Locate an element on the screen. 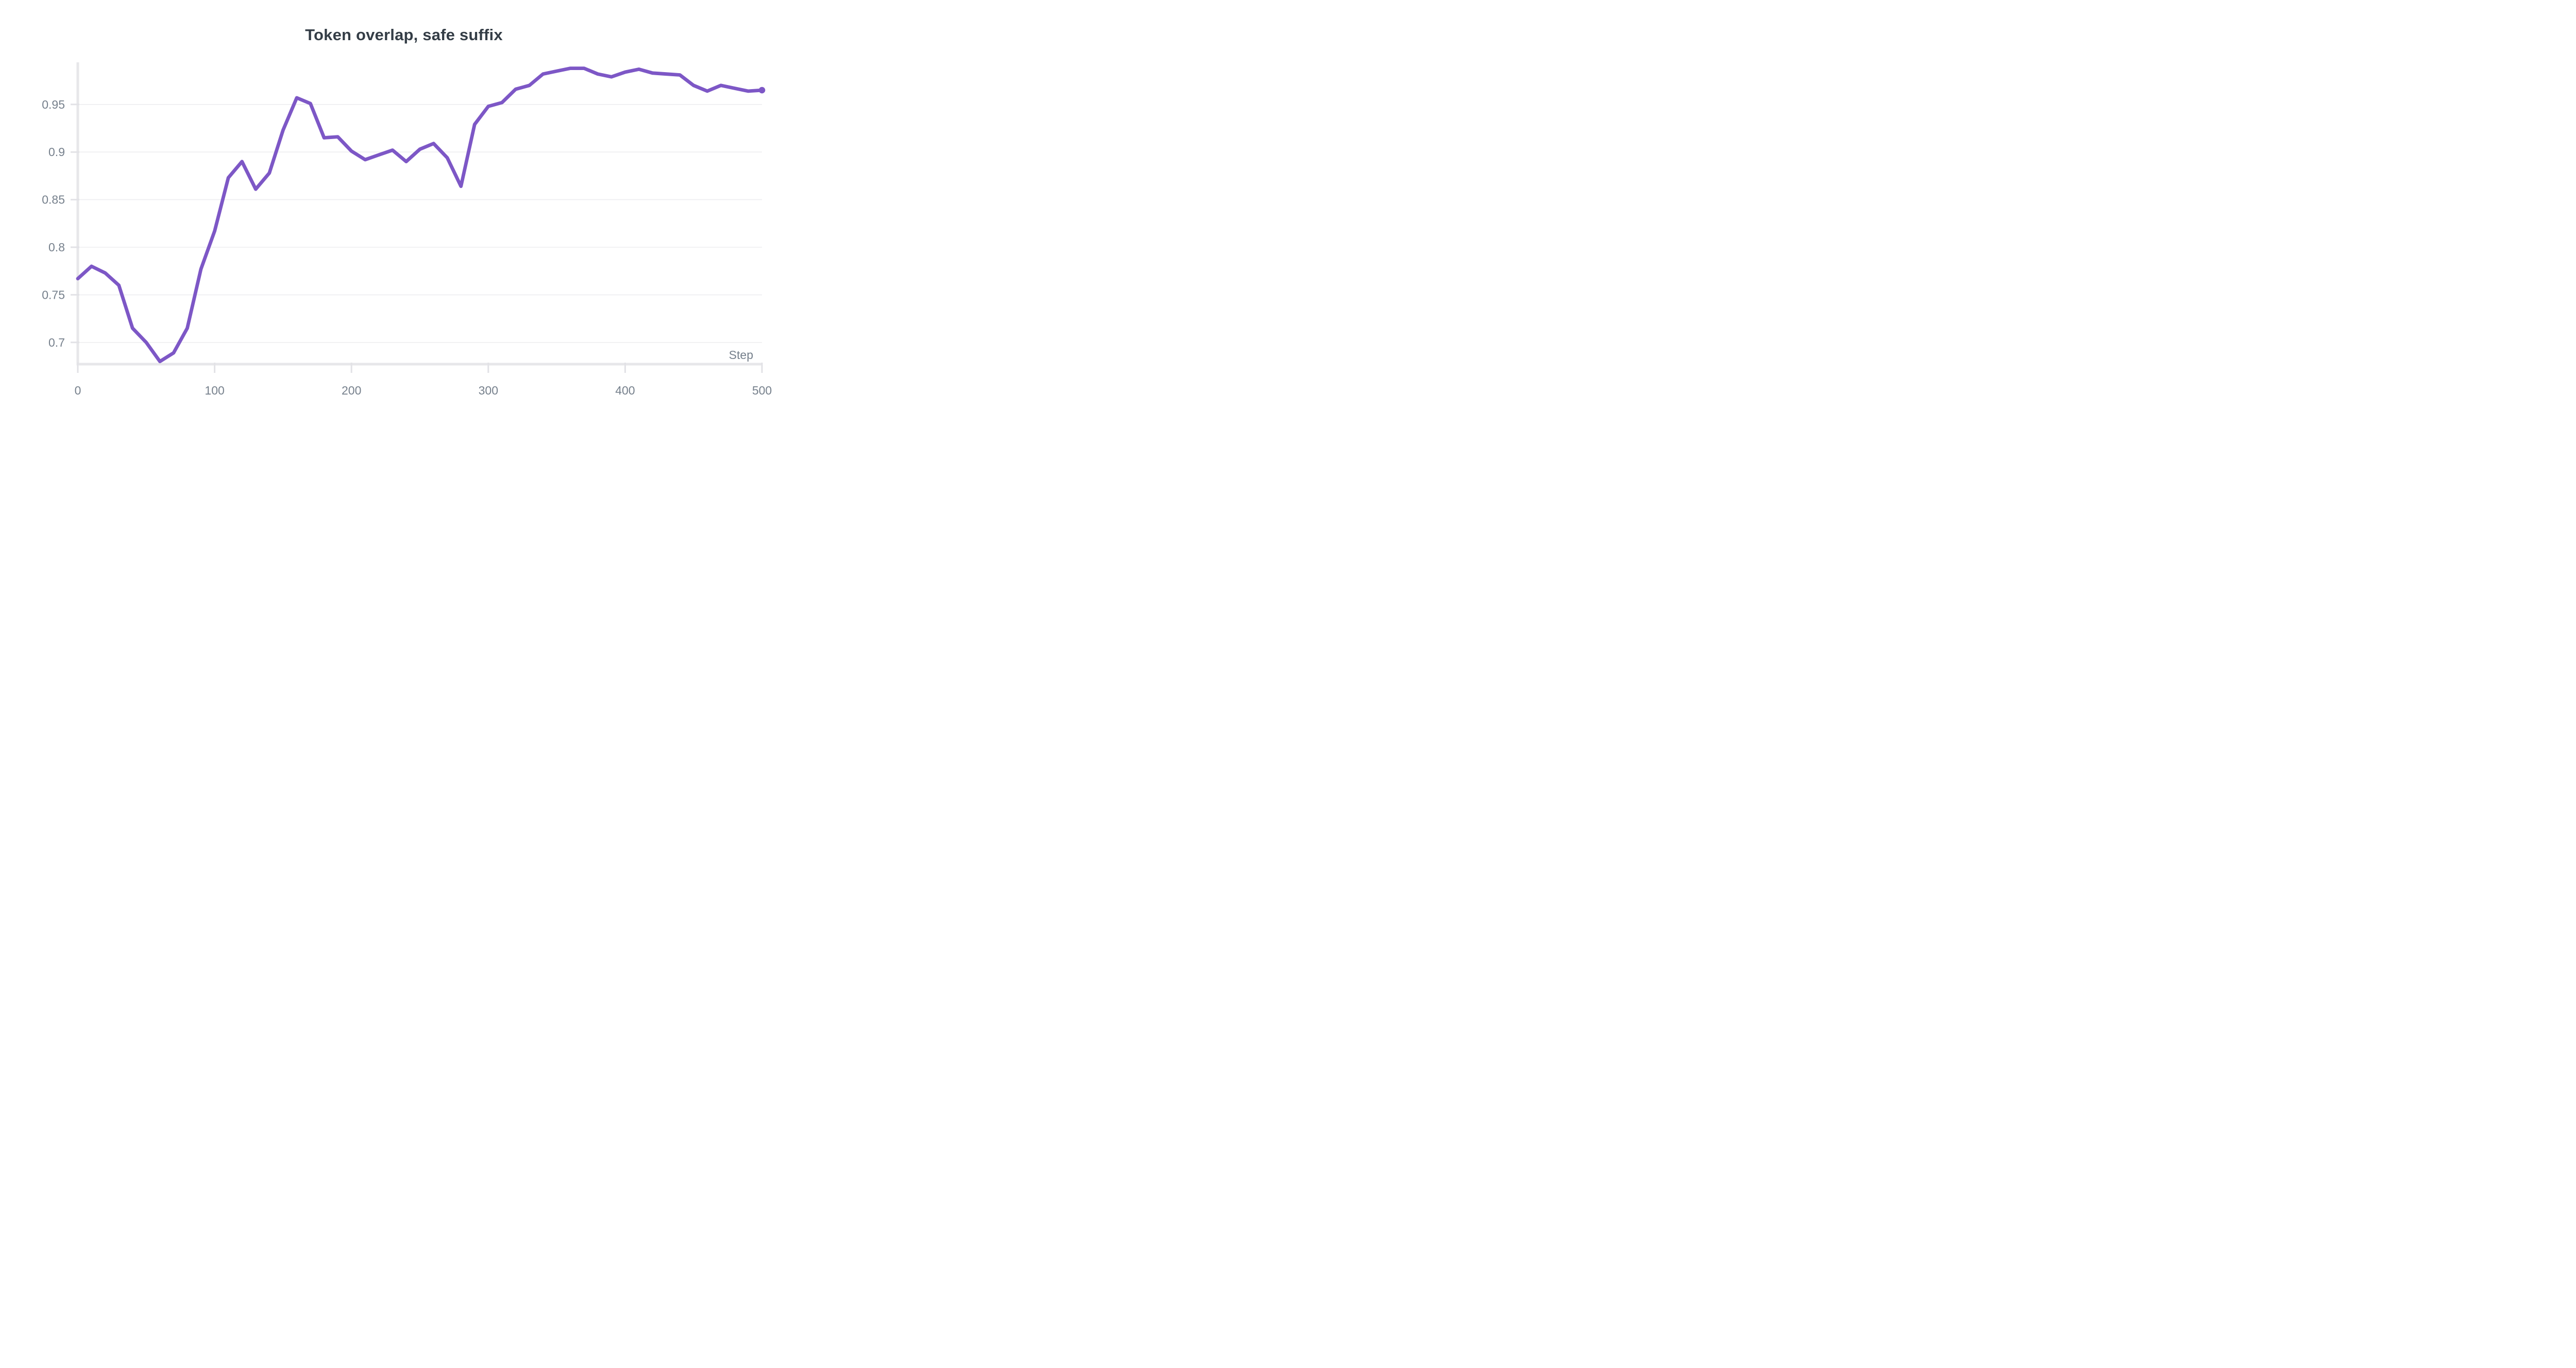  x-tick-label: 0 is located at coordinates (78, 390).